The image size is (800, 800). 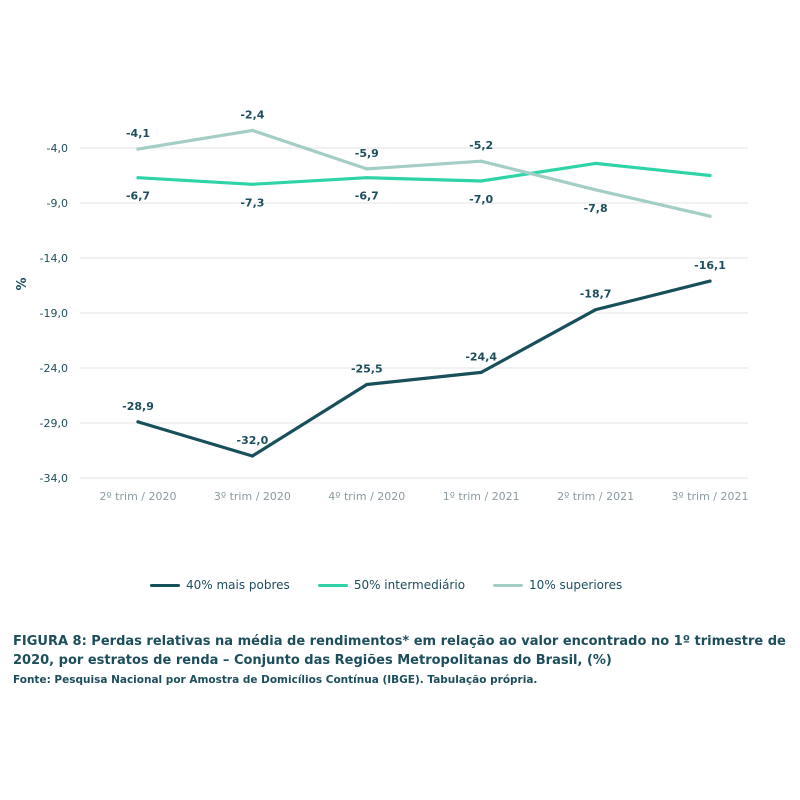 What do you see at coordinates (22, 283) in the screenshot?
I see `y-axis-label: %` at bounding box center [22, 283].